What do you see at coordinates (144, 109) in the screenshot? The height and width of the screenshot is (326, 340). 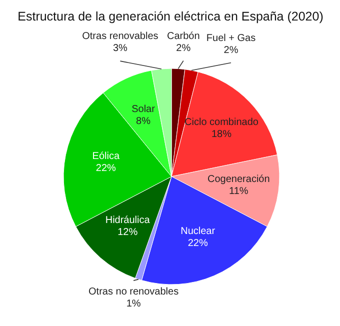 I see `slice-label: Solar` at bounding box center [144, 109].